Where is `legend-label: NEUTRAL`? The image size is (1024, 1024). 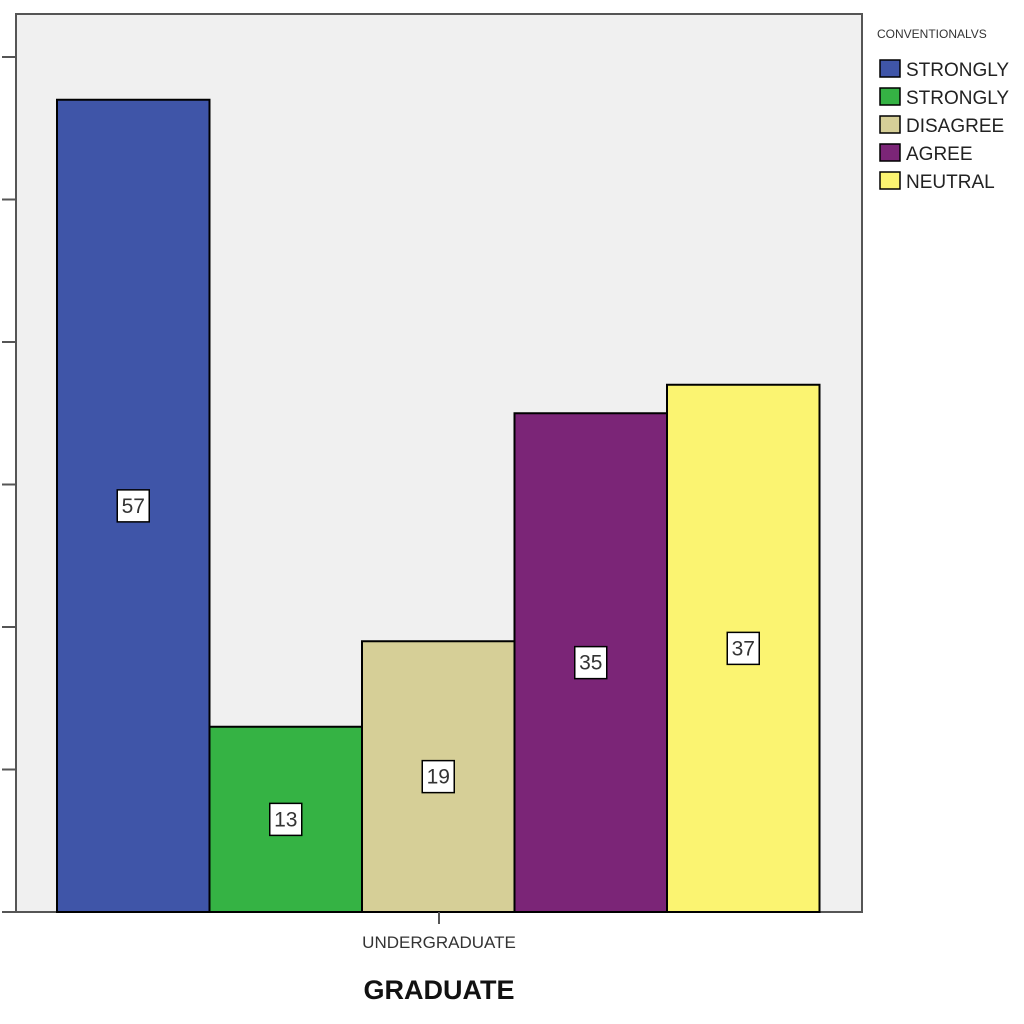 legend-label: NEUTRAL is located at coordinates (950, 182).